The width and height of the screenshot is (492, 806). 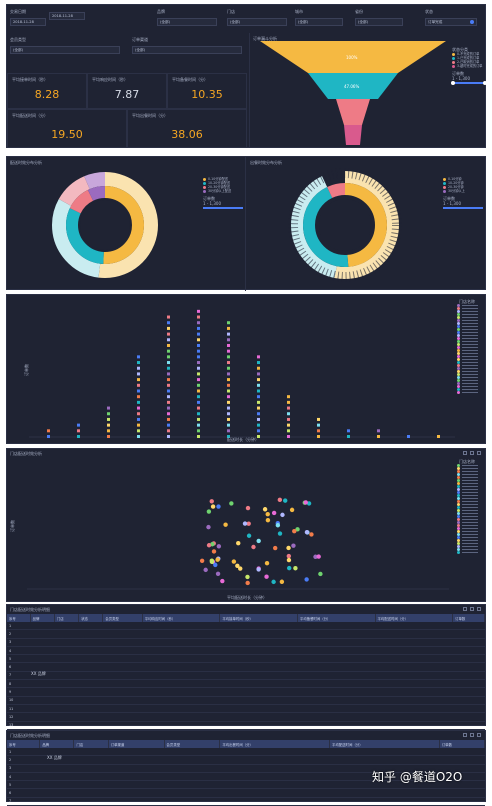 I want to click on table-row: 9, so click(x=246, y=692).